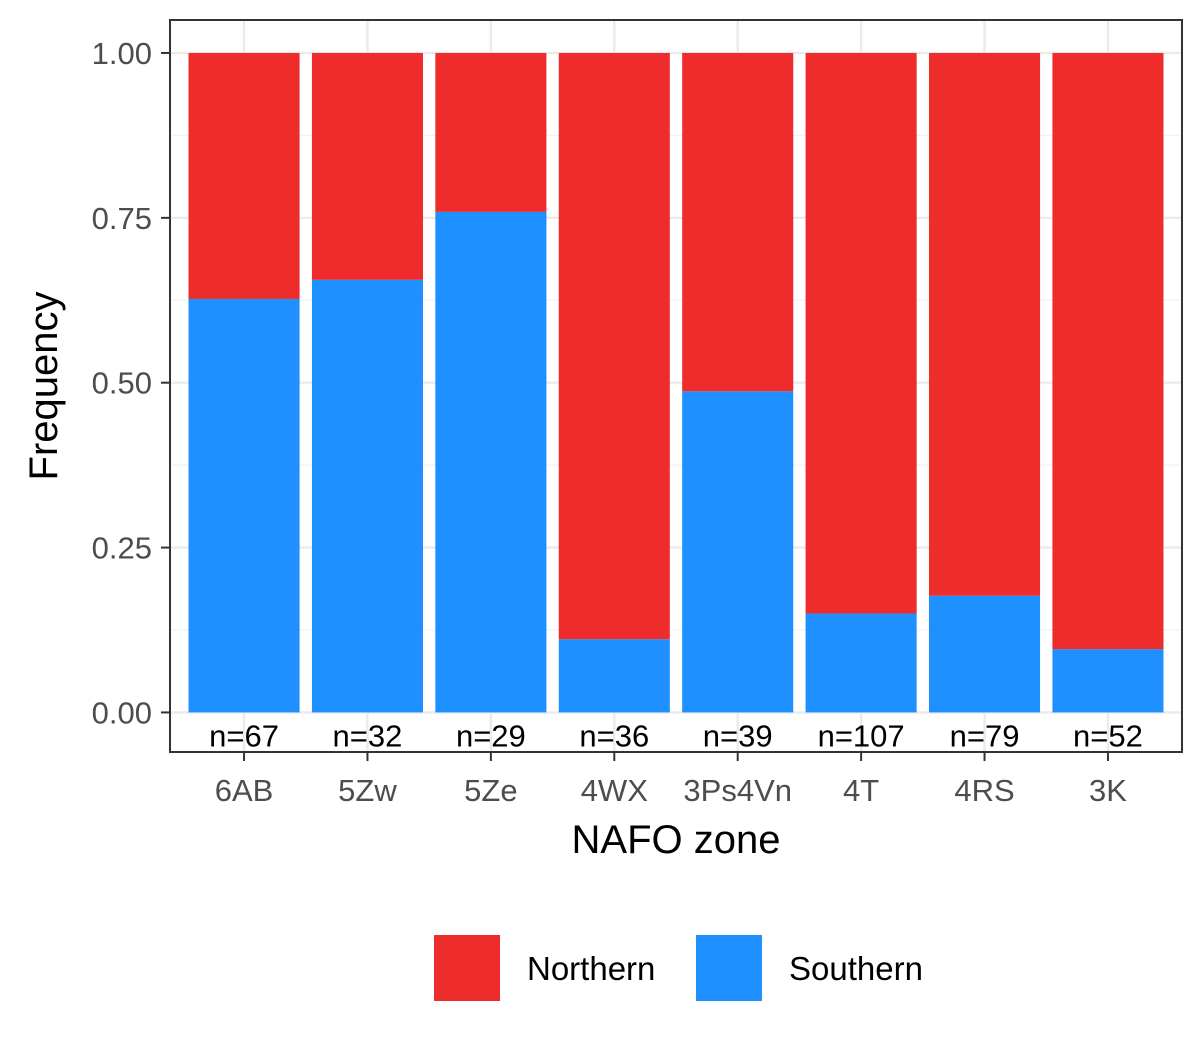 This screenshot has width=1200, height=1050. What do you see at coordinates (367, 166) in the screenshot?
I see `bar-northern-5zw` at bounding box center [367, 166].